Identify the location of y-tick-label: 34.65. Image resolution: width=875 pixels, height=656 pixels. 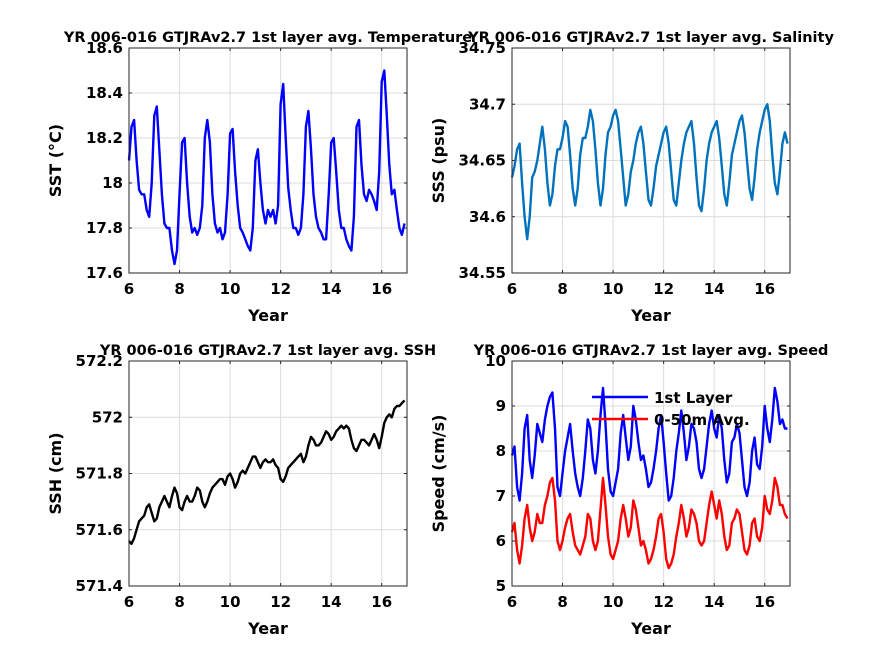
(482, 161).